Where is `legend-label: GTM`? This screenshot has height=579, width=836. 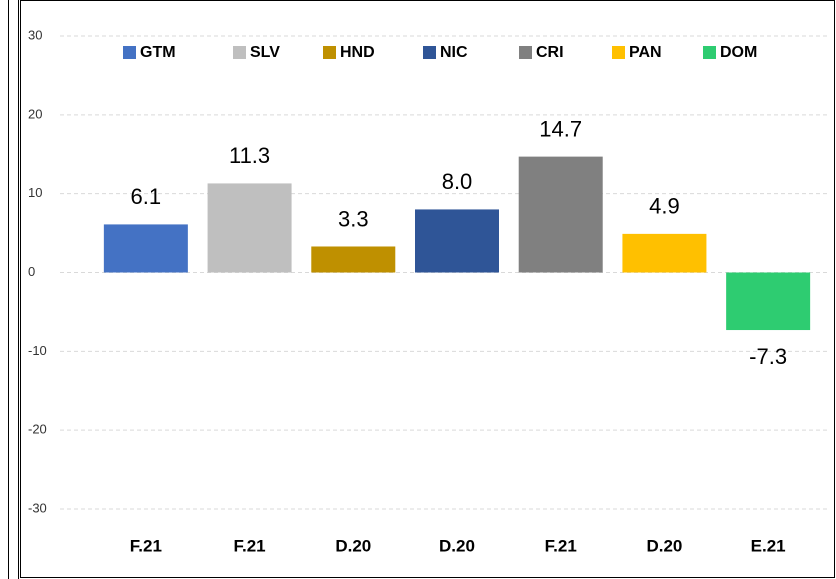 legend-label: GTM is located at coordinates (158, 52).